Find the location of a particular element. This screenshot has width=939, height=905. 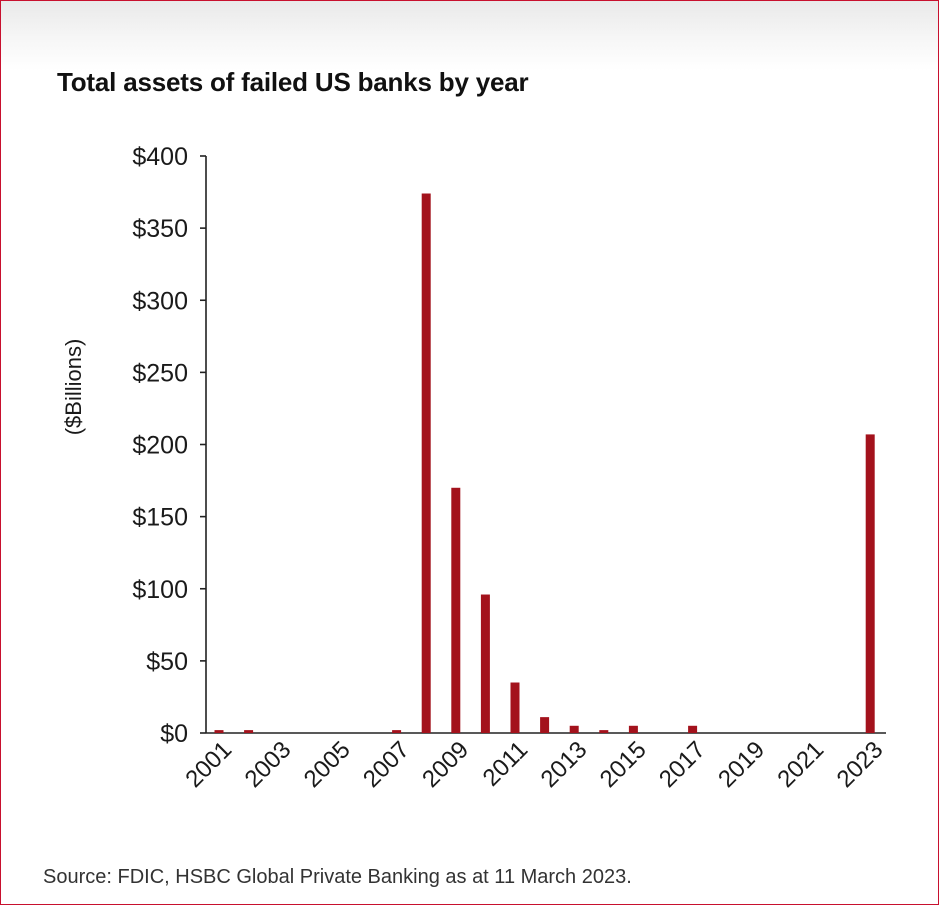

bar-2002 is located at coordinates (249, 731).